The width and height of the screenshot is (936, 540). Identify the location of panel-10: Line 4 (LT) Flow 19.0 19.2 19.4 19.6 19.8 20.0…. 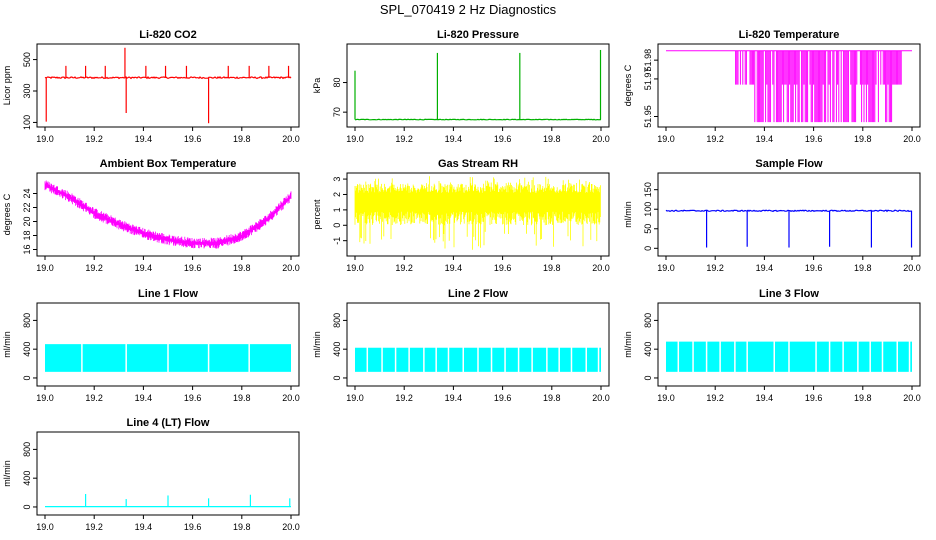
(151, 474).